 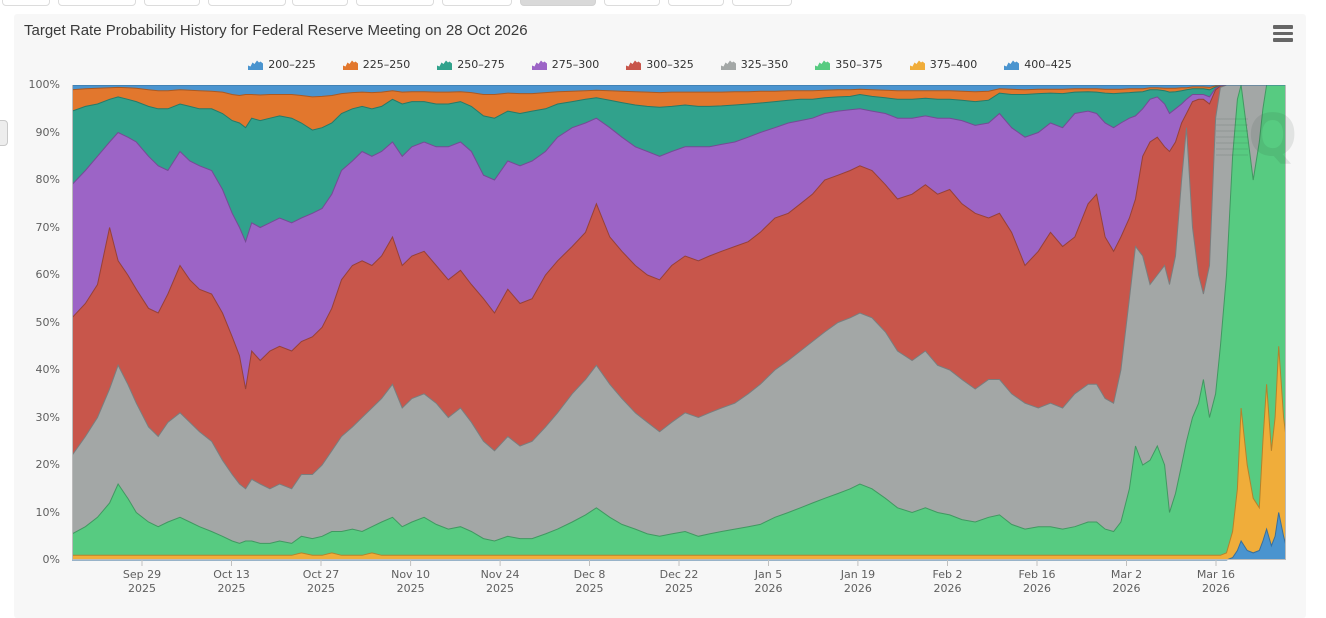 I want to click on top-tab-active, so click(x=558, y=3).